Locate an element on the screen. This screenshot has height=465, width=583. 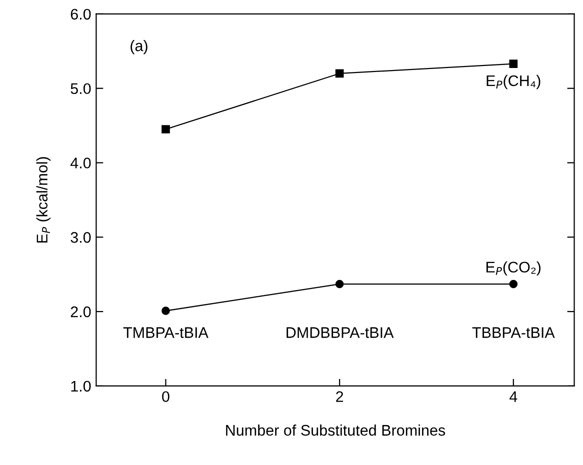
x-tick-label: 2 is located at coordinates (340, 396).